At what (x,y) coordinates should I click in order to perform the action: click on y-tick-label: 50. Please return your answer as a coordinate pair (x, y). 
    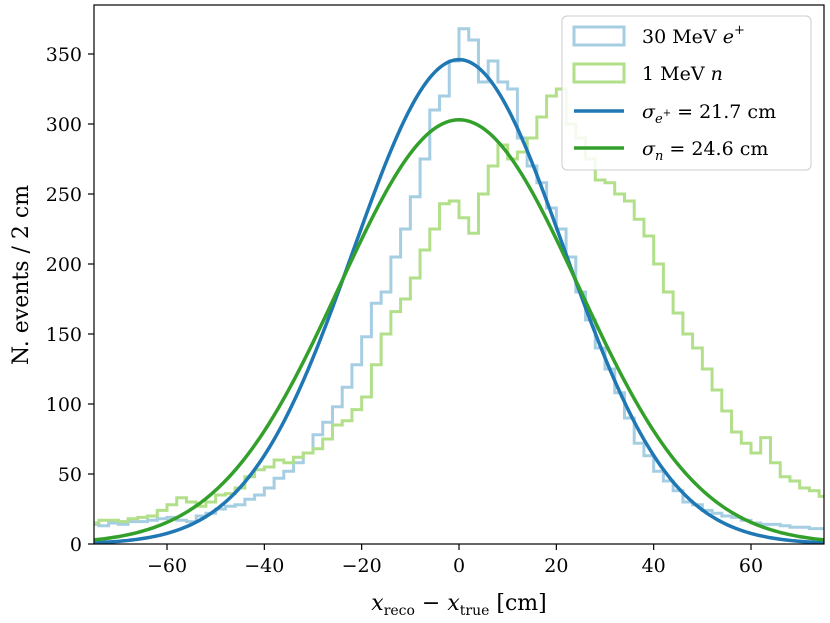
    Looking at the image, I should click on (70, 475).